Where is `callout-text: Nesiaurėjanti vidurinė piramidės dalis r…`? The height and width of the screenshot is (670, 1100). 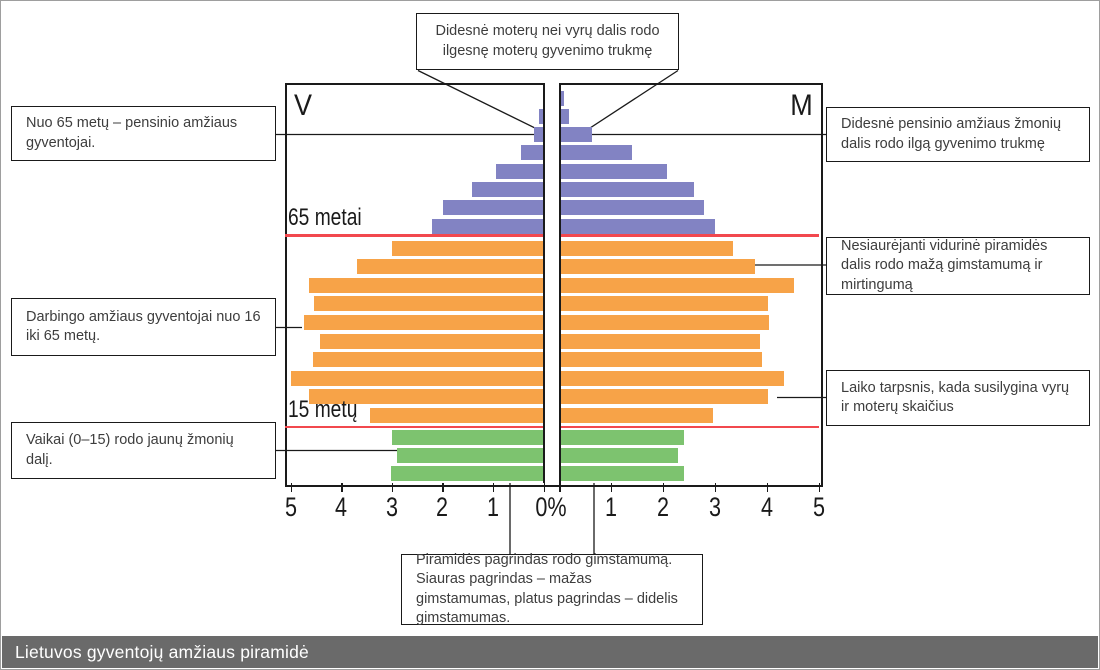
callout-text: Nesiaurėjanti vidurinė piramidės dalis r… is located at coordinates (944, 265).